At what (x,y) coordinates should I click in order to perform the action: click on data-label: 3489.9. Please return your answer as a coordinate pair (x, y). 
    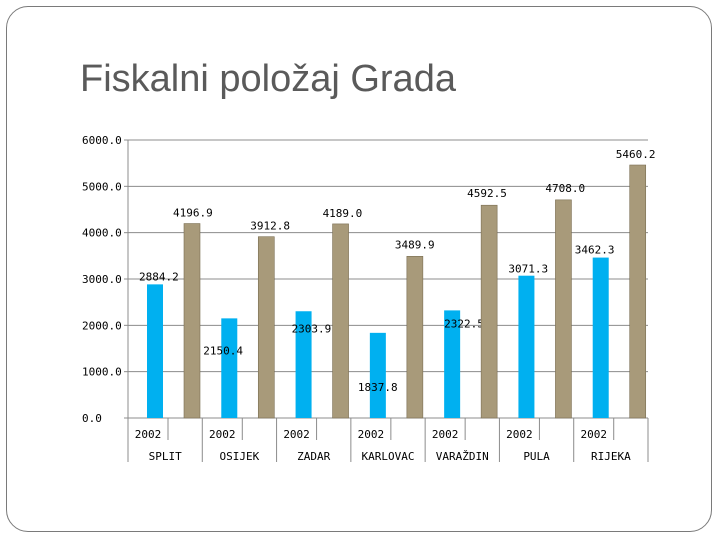
    Looking at the image, I should click on (415, 244).